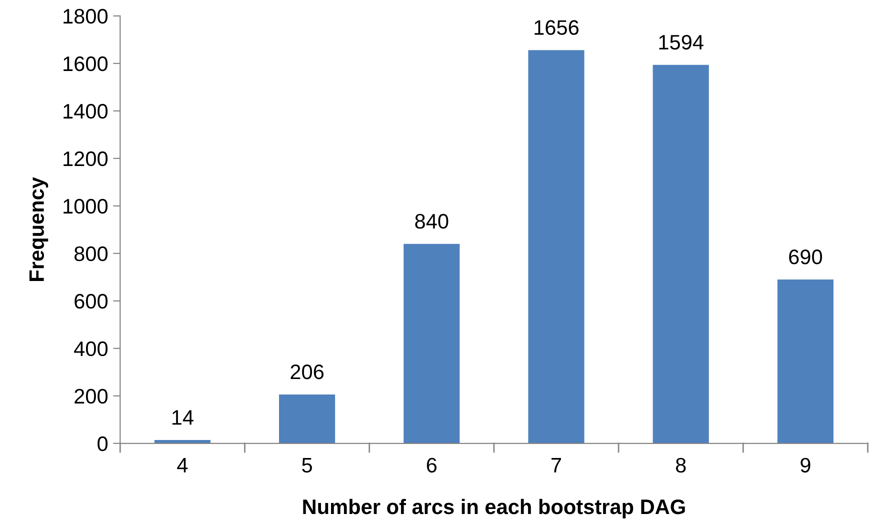 The height and width of the screenshot is (531, 890). I want to click on data-label: 14, so click(183, 417).